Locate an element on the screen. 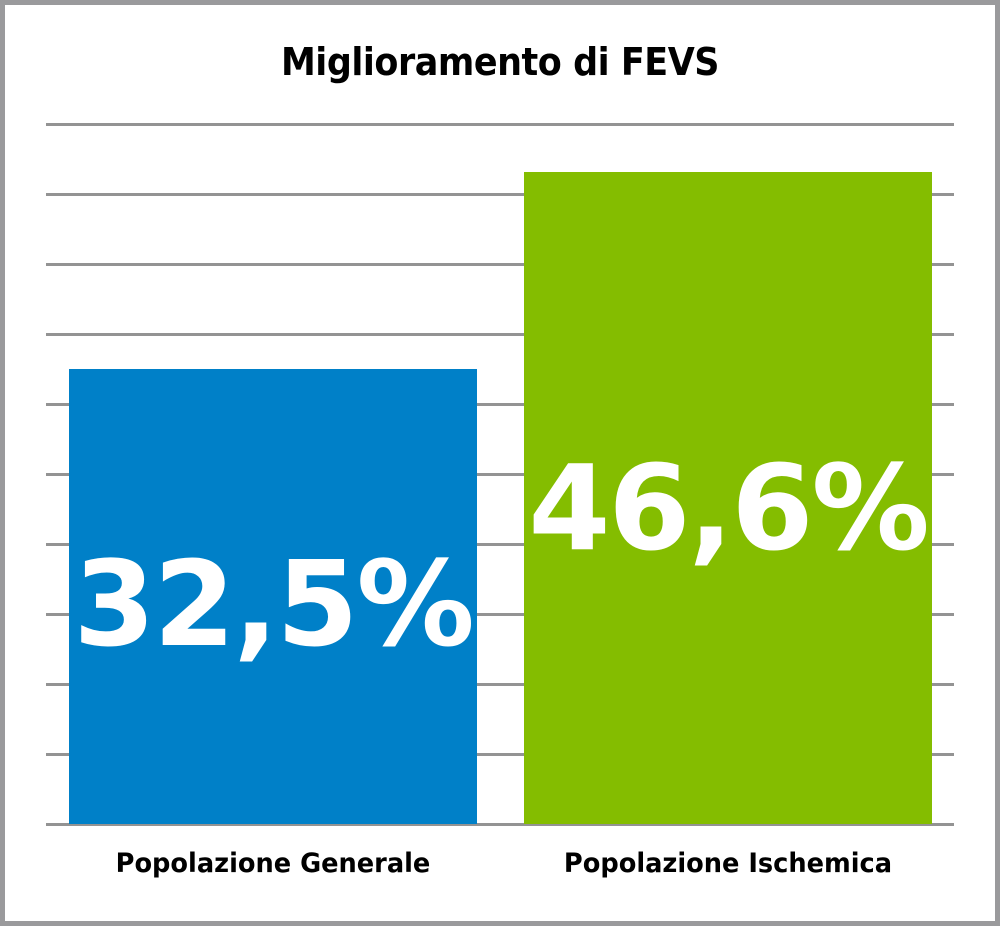 The width and height of the screenshot is (1000, 926). bar-value-label: 32,5% is located at coordinates (273, 604).